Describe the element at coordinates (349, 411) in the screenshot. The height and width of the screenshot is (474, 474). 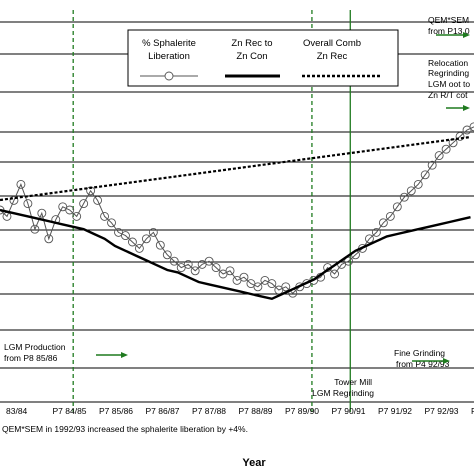
I see `x-tick-label: P7 90/91` at that location.